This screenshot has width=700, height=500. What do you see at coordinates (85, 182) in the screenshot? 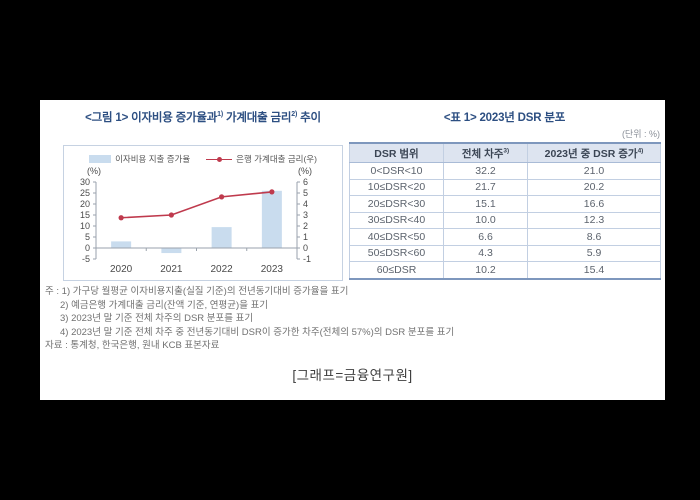
I see `svg-text: 30` at bounding box center [85, 182].